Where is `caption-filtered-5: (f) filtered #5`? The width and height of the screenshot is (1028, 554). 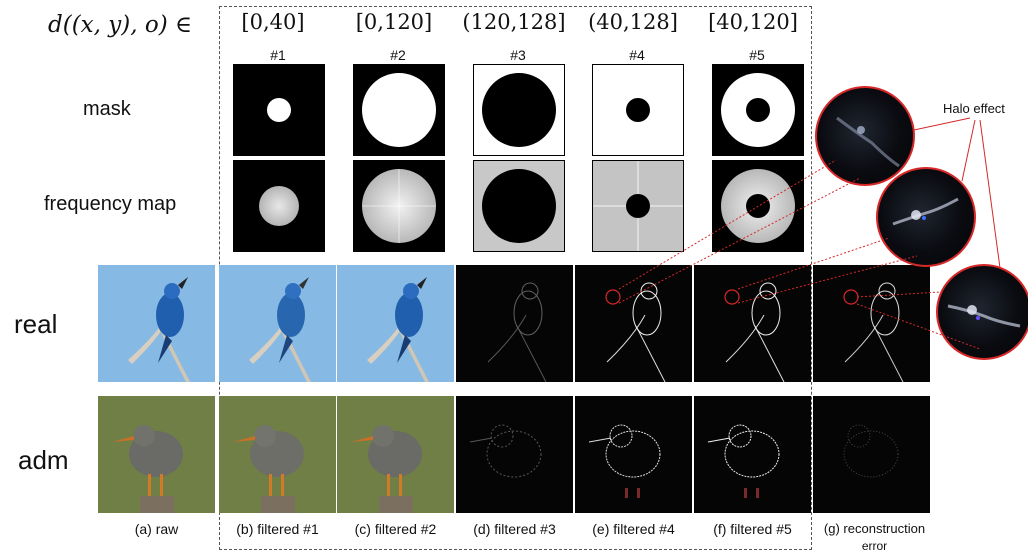 caption-filtered-5: (f) filtered #5 is located at coordinates (752, 529).